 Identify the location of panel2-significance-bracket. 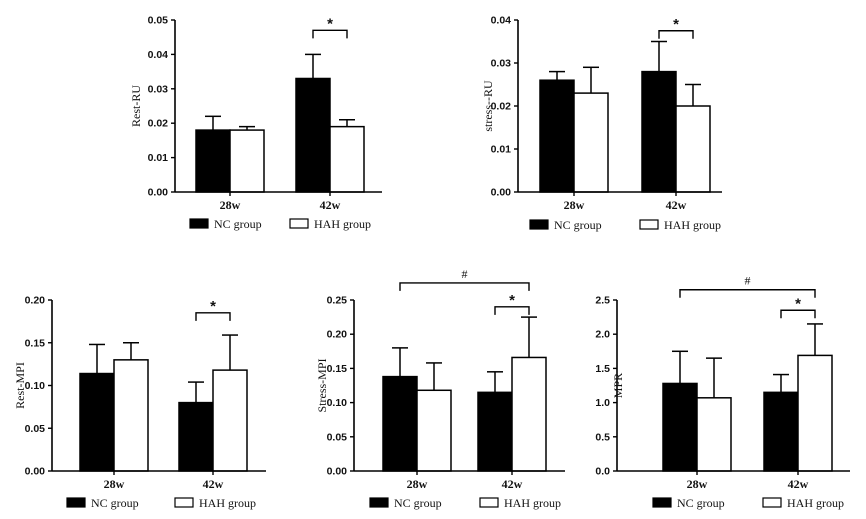
(676, 34).